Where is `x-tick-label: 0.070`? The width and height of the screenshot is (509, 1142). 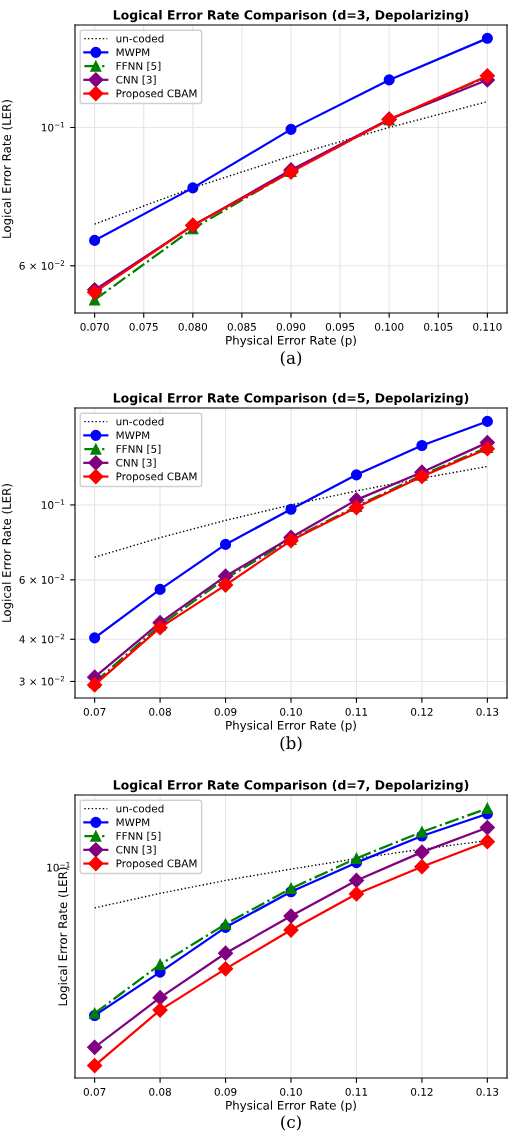 x-tick-label: 0.070 is located at coordinates (94, 326).